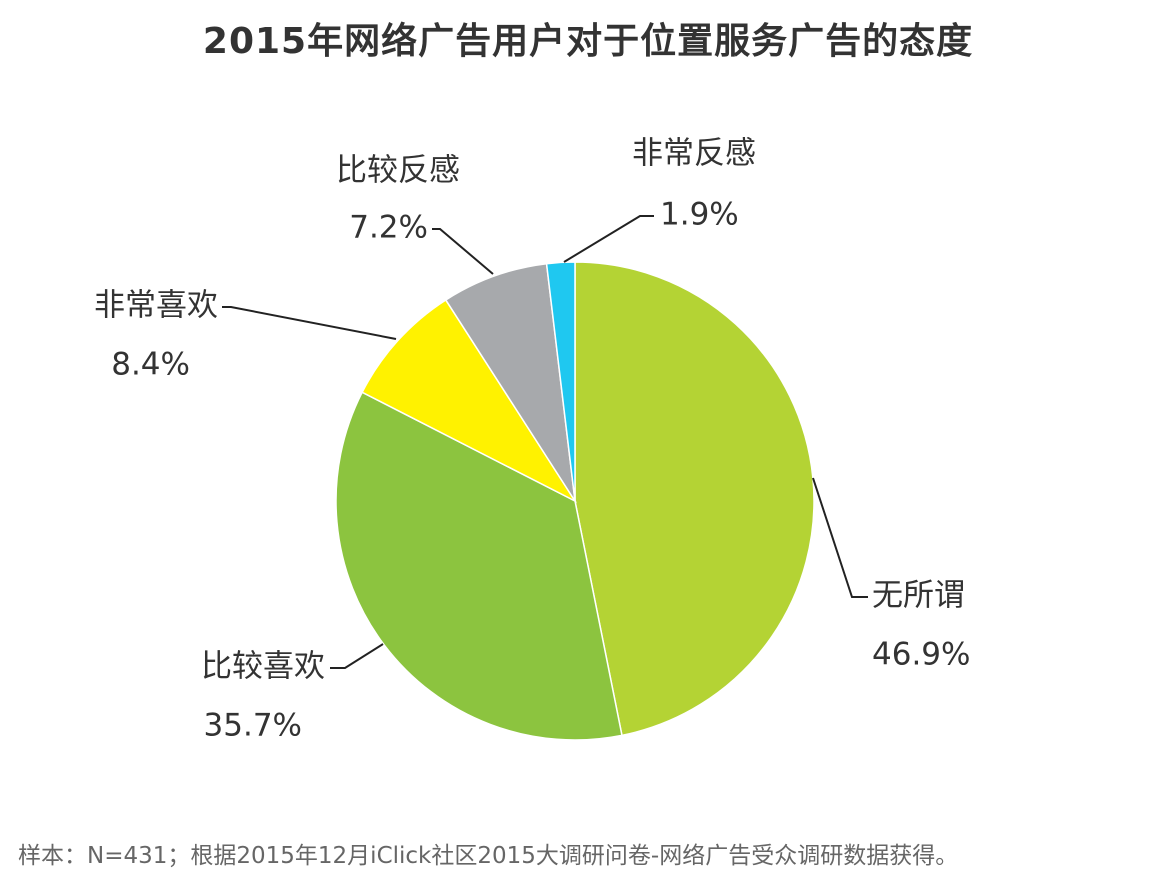 This screenshot has width=1176, height=874. I want to click on slice-value-label-5: 1.9%, so click(699, 215).